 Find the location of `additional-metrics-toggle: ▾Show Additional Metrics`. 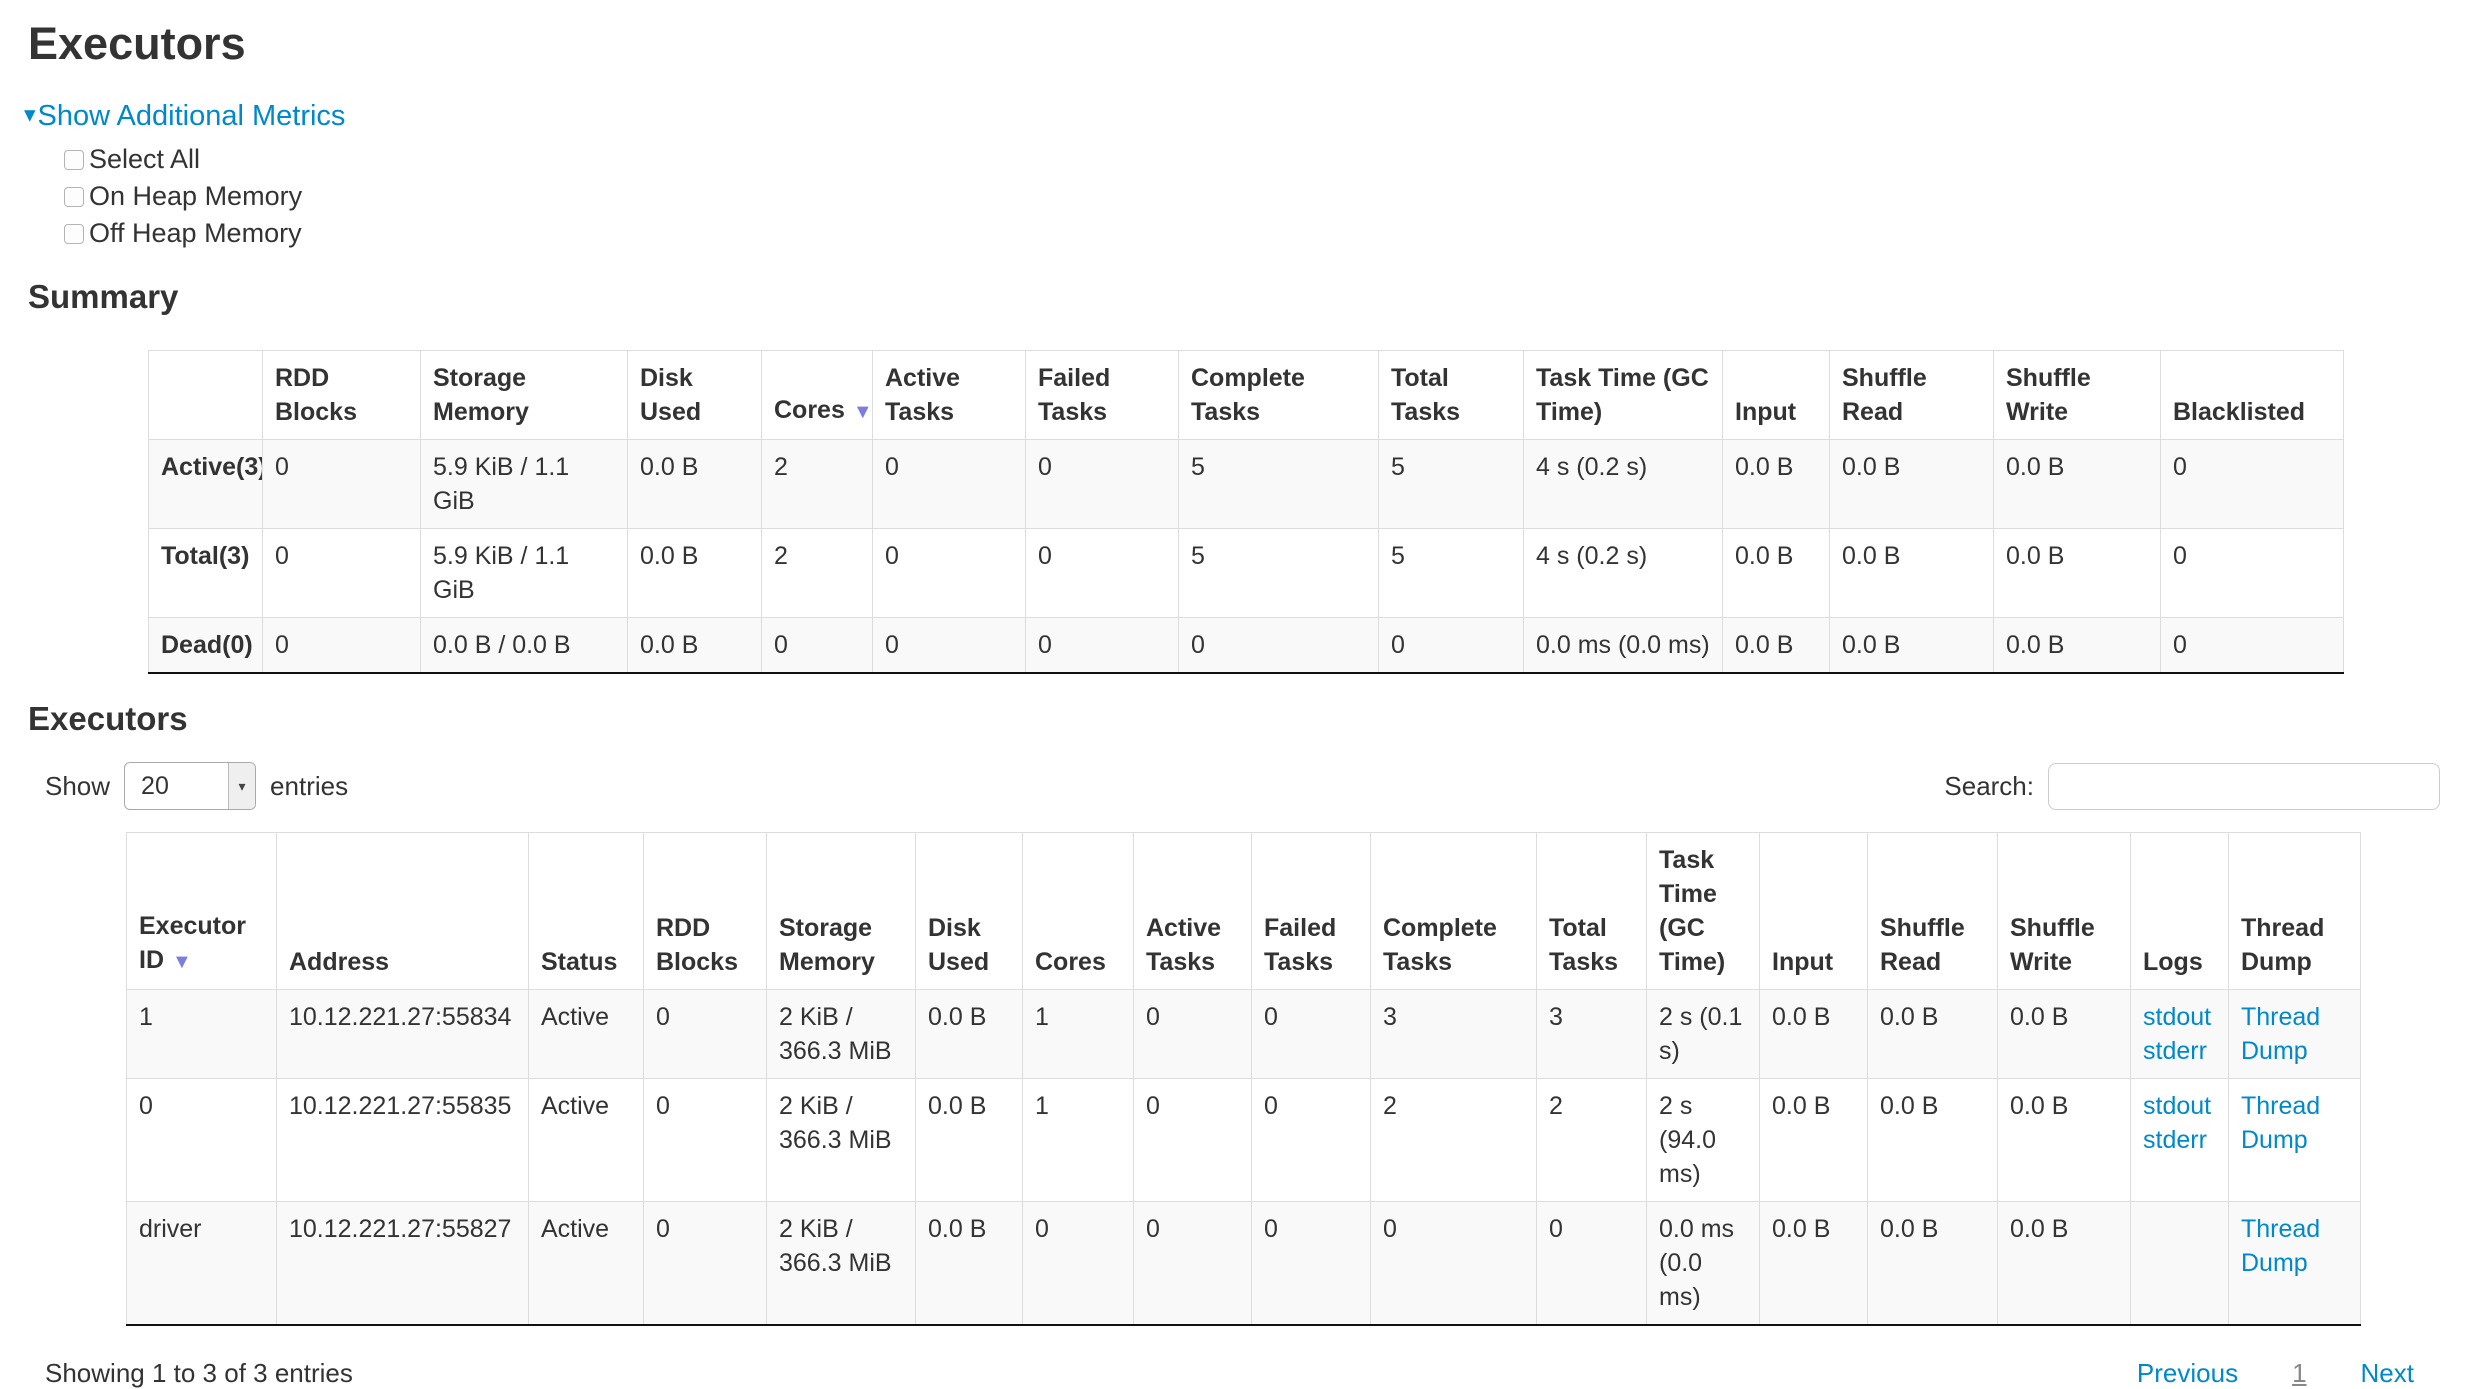

additional-metrics-toggle: ▾Show Additional Metrics is located at coordinates (1245, 116).